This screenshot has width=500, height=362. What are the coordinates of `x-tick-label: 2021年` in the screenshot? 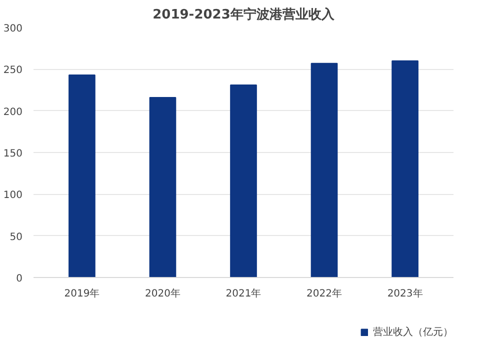 It's located at (244, 294).